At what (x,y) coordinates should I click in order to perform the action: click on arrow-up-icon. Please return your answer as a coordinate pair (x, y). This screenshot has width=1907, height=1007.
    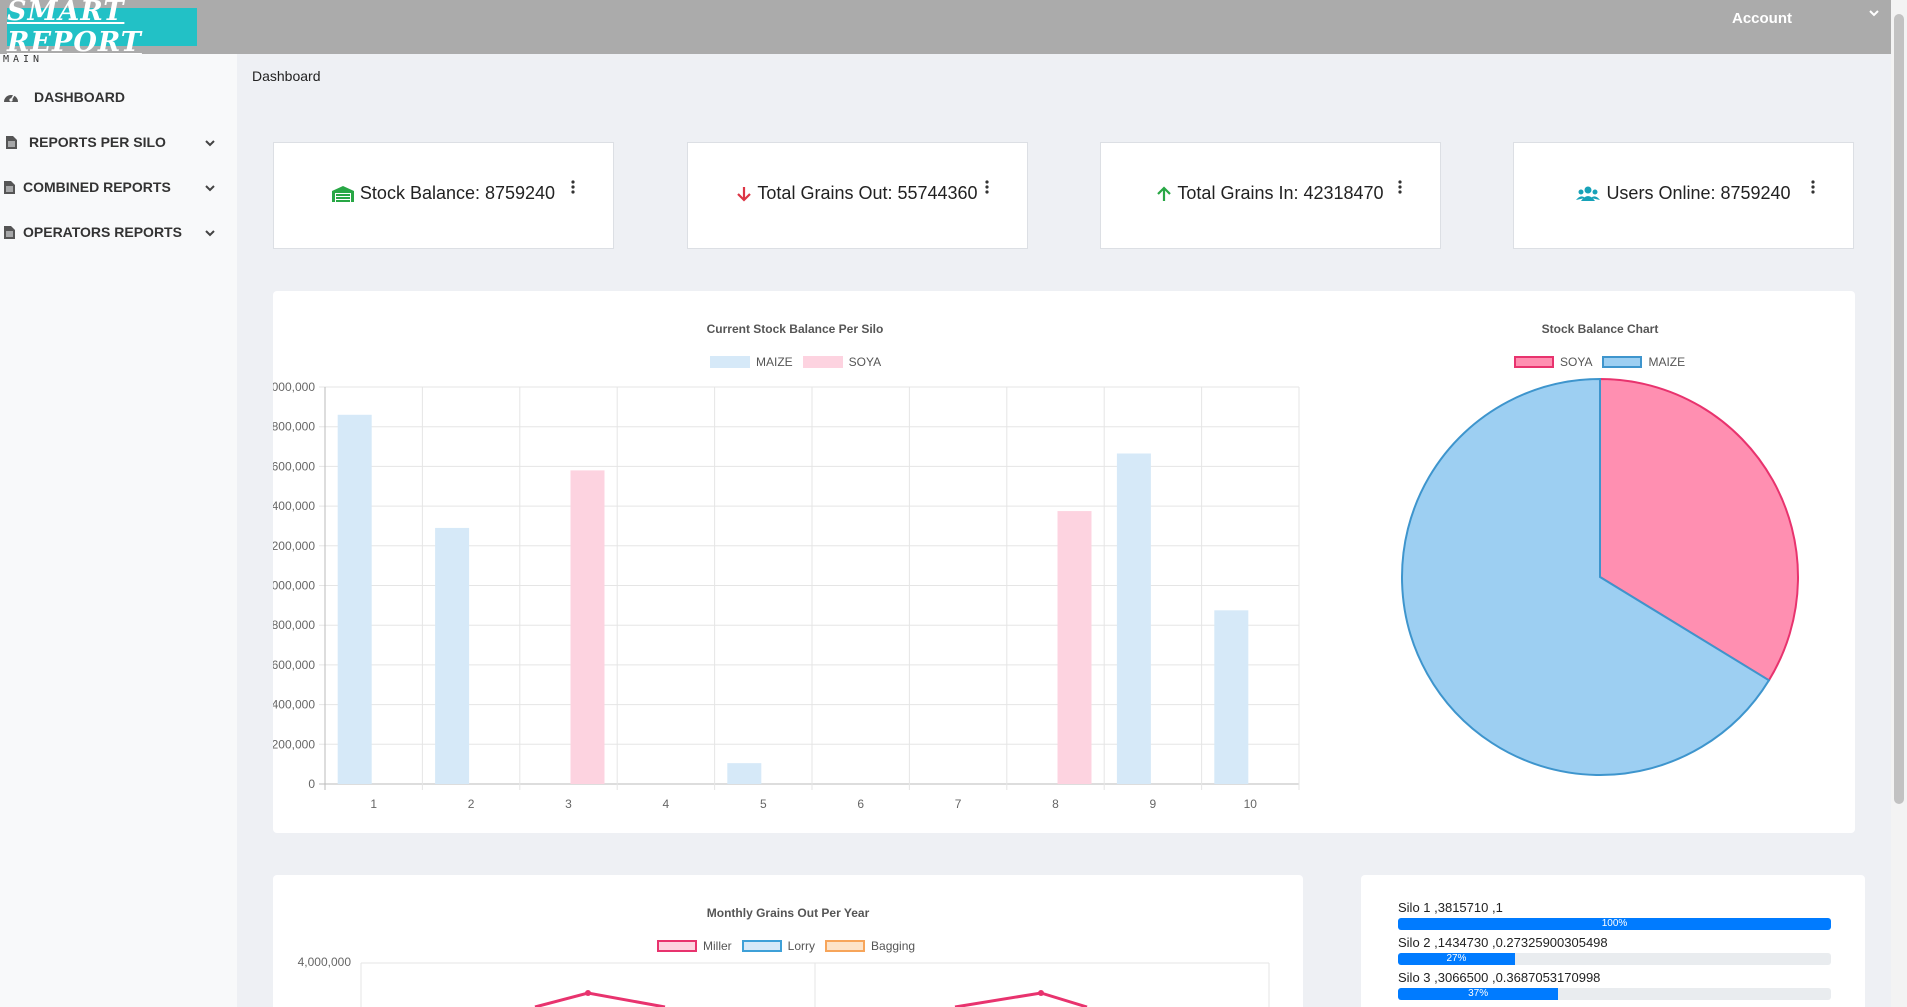
    Looking at the image, I should click on (1164, 193).